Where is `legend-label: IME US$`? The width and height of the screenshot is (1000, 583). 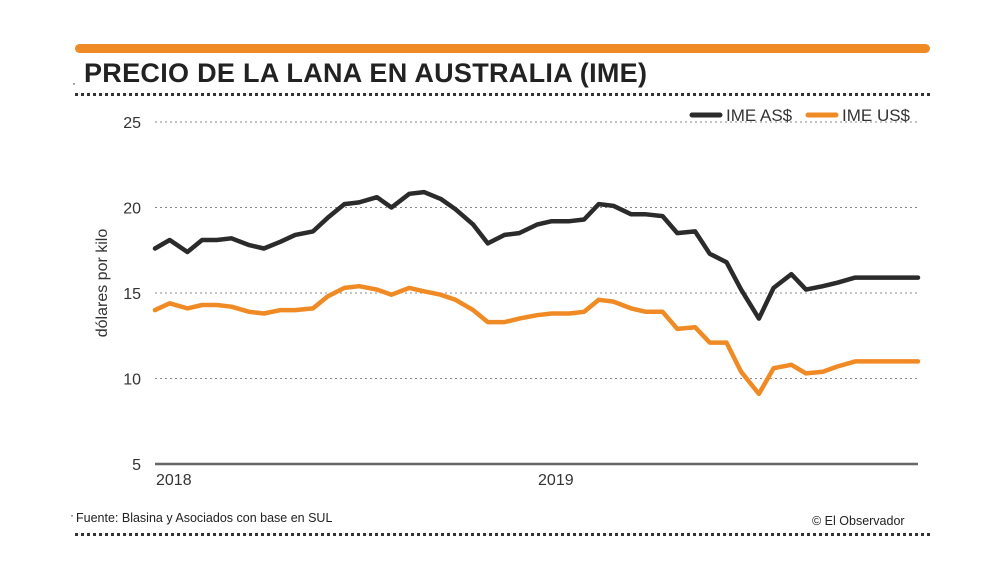 legend-label: IME US$ is located at coordinates (876, 115).